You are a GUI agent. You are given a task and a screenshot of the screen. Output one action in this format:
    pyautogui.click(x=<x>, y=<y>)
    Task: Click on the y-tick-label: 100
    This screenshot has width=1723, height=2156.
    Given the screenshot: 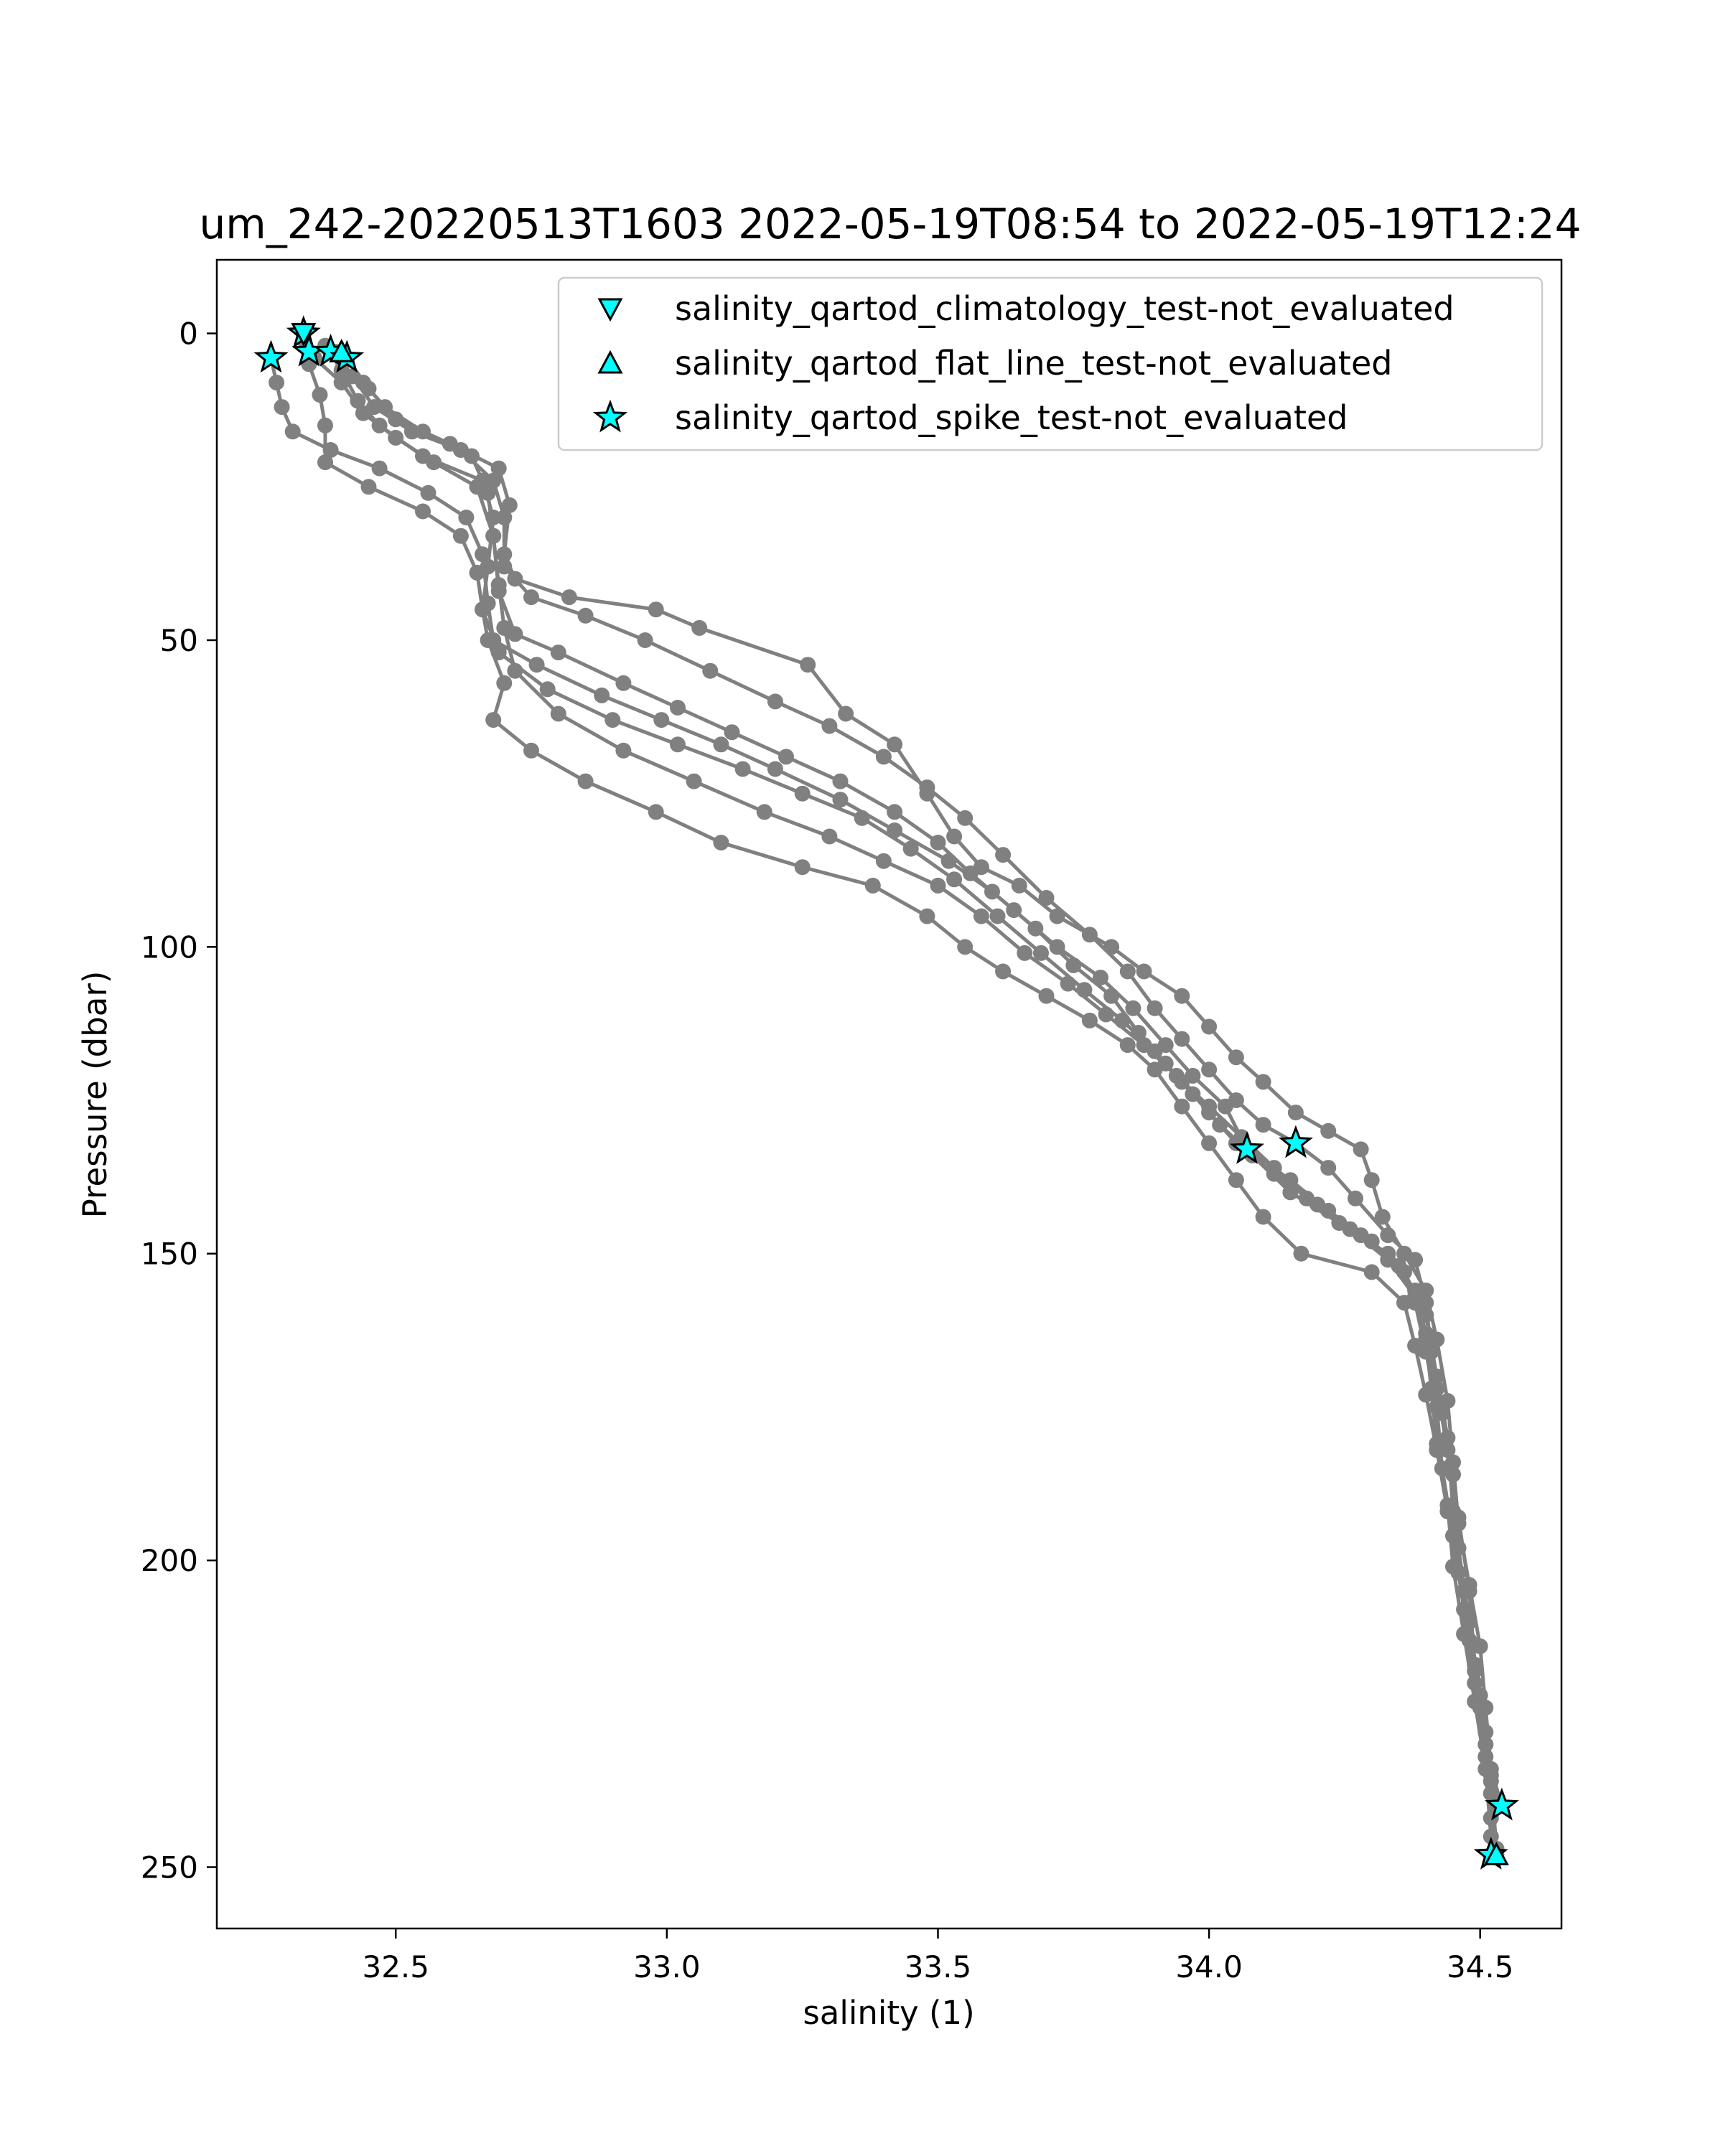 What is the action you would take?
    pyautogui.click(x=169, y=947)
    